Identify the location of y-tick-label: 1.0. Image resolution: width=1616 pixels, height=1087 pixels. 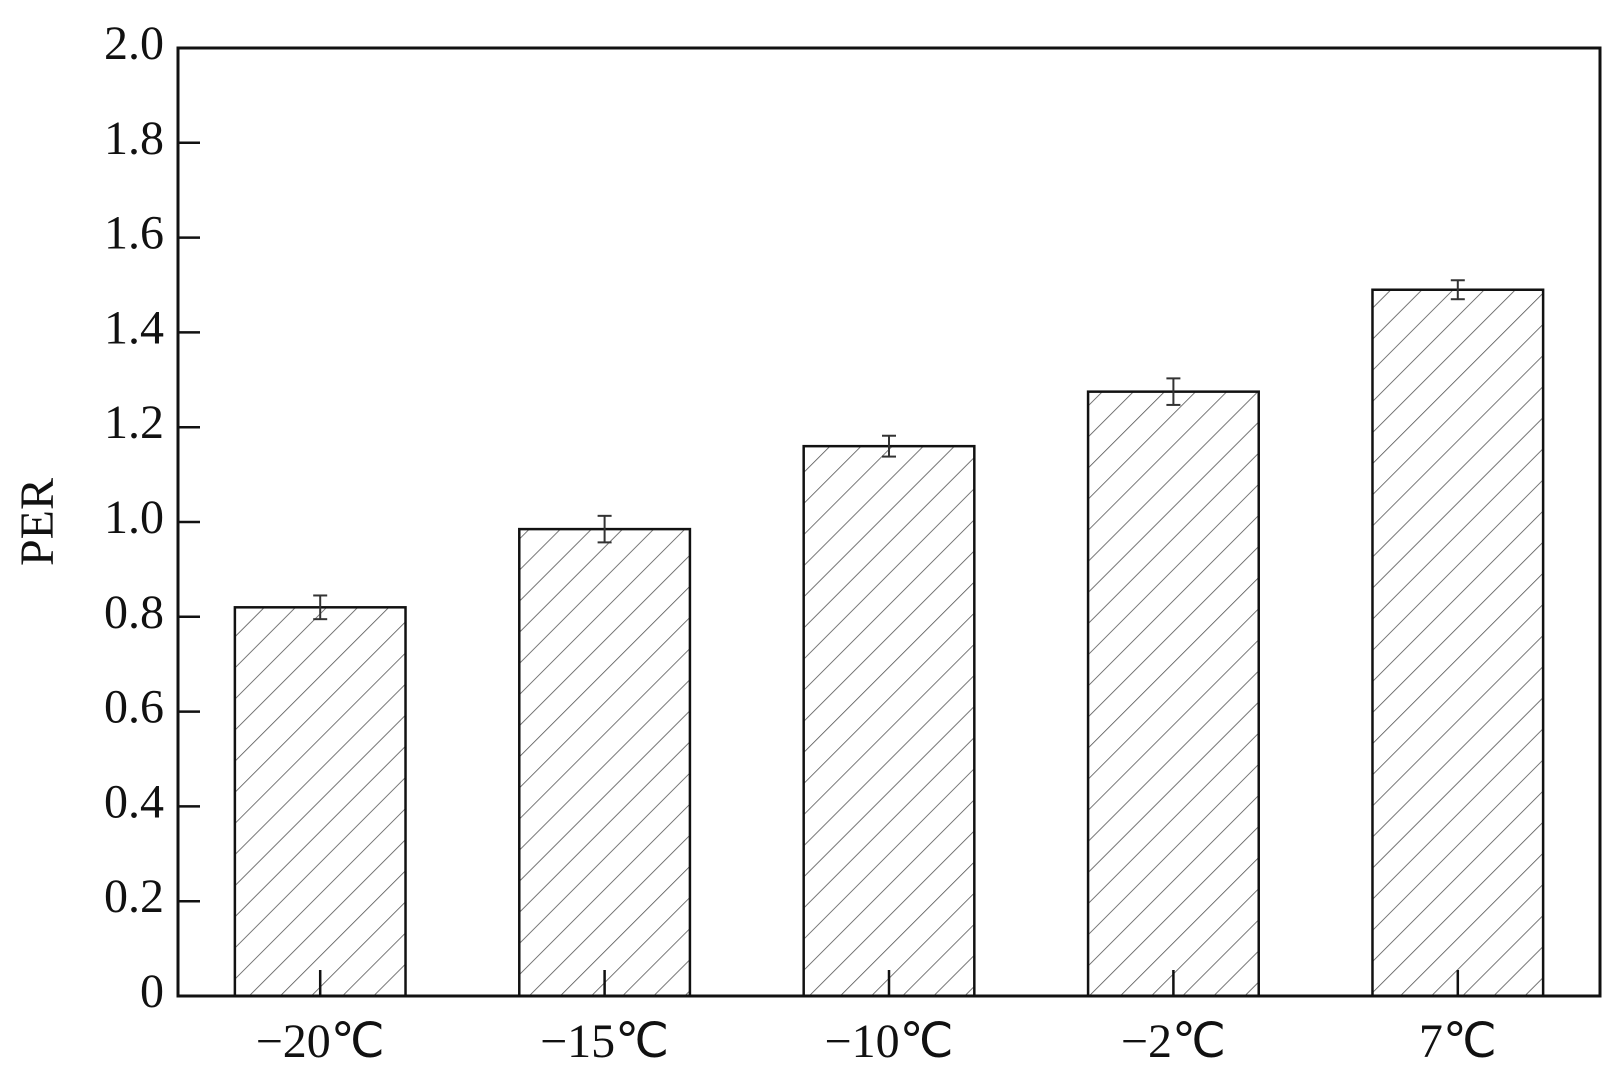
(134, 517).